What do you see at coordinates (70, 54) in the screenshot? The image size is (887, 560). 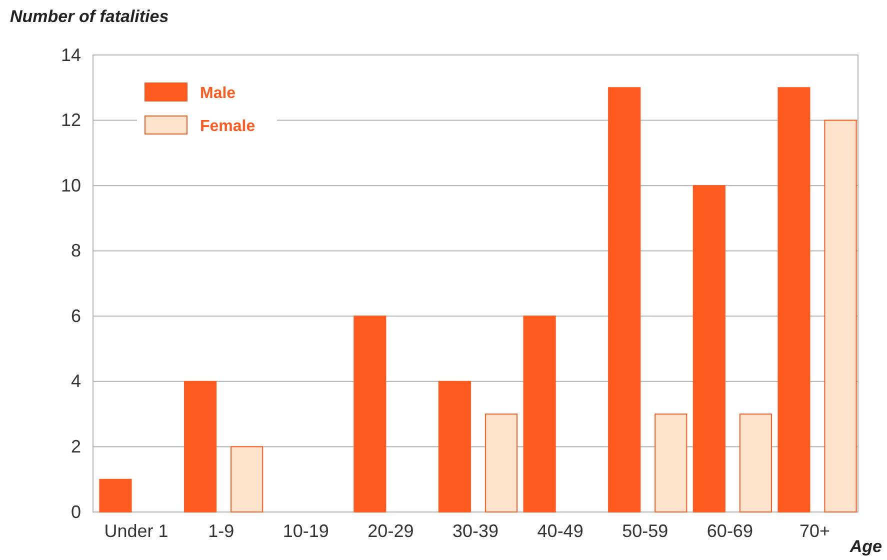 I see `y-tick-label: 14` at bounding box center [70, 54].